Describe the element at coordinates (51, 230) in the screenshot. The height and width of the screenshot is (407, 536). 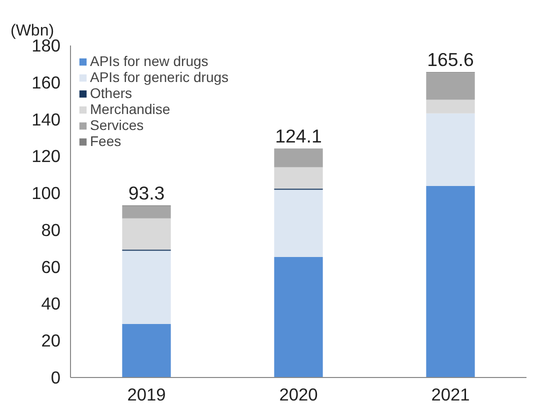
I see `y-tick-label: 80` at that location.